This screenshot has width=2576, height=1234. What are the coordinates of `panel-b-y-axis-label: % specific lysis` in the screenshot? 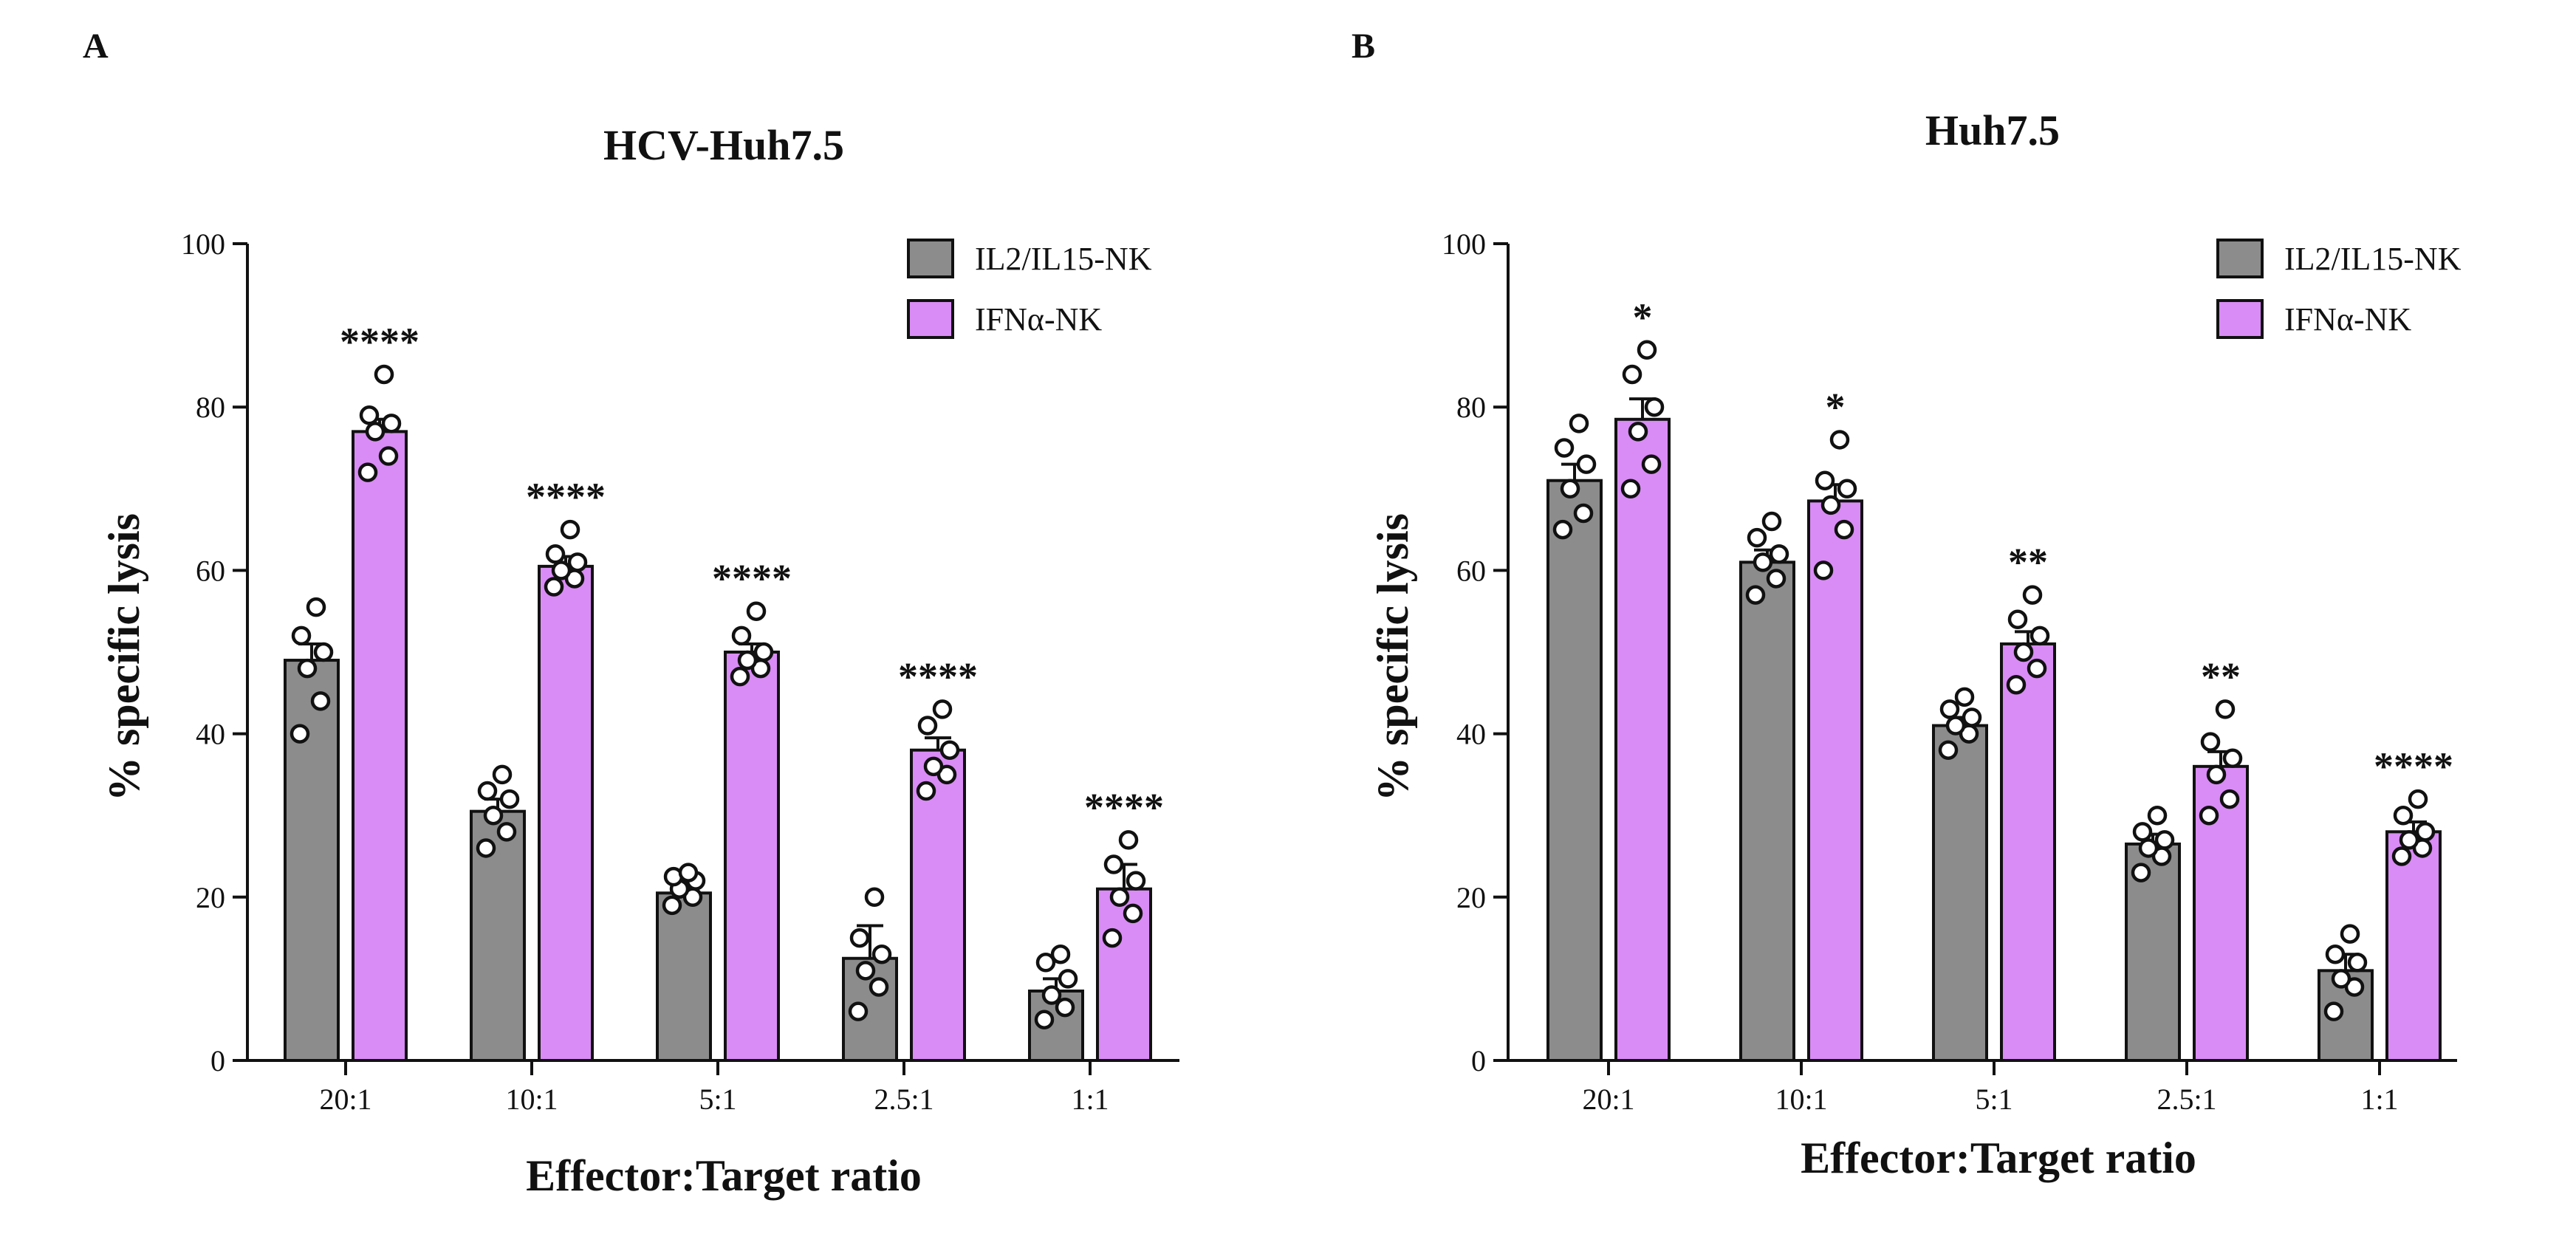 It's located at (1392, 657).